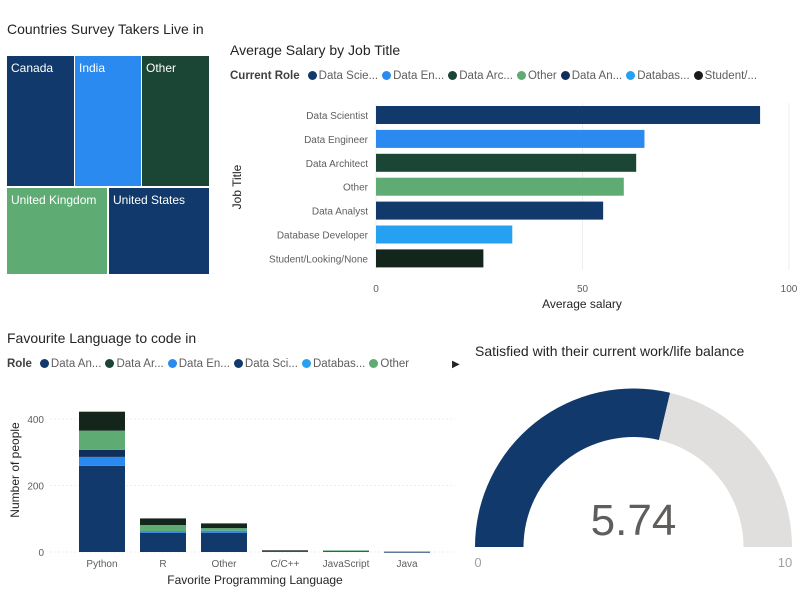 This screenshot has height=600, width=800. I want to click on bar-student-looking-none, so click(430, 258).